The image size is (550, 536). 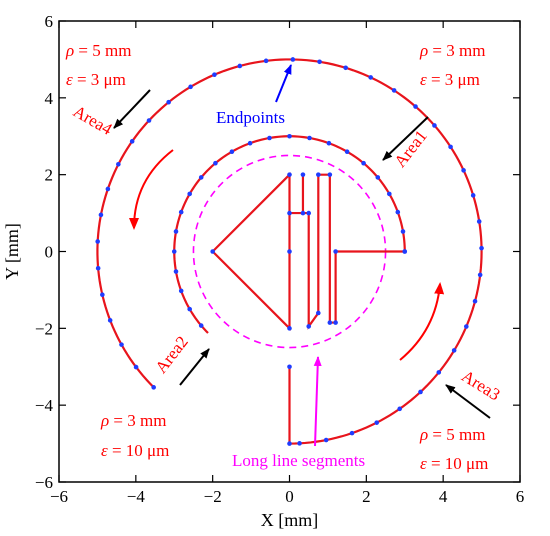 I want to click on pointer-arrow-area1, so click(x=405, y=138).